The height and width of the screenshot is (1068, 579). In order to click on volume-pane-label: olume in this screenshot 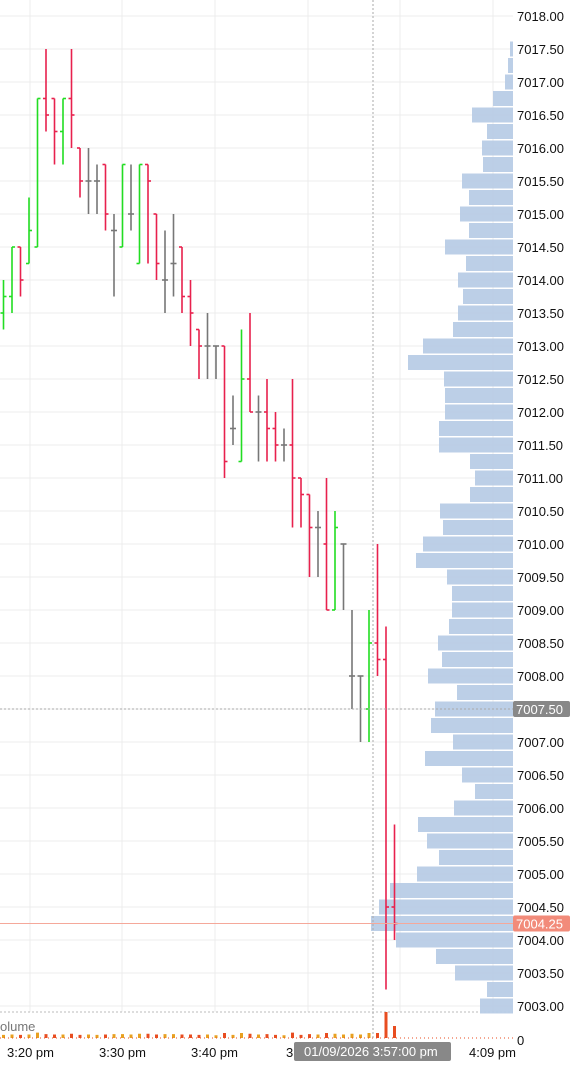, I will do `click(17, 1026)`.